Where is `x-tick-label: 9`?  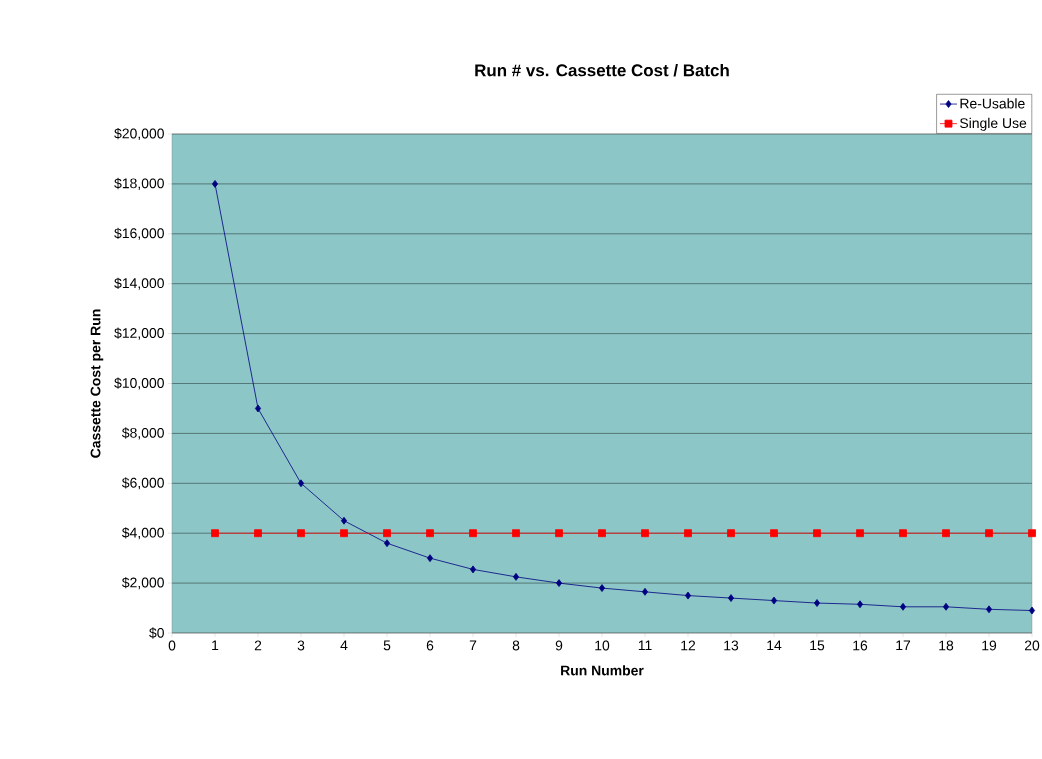
x-tick-label: 9 is located at coordinates (559, 645).